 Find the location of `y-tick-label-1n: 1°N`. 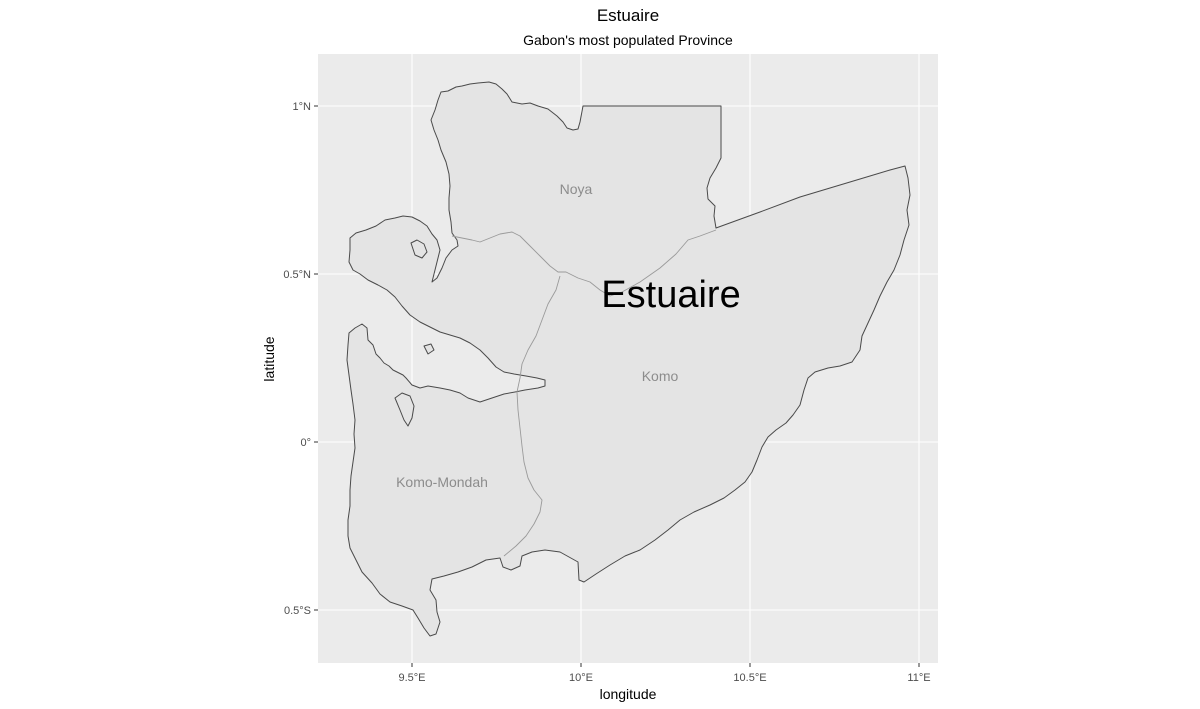

y-tick-label-1n: 1°N is located at coordinates (302, 107).